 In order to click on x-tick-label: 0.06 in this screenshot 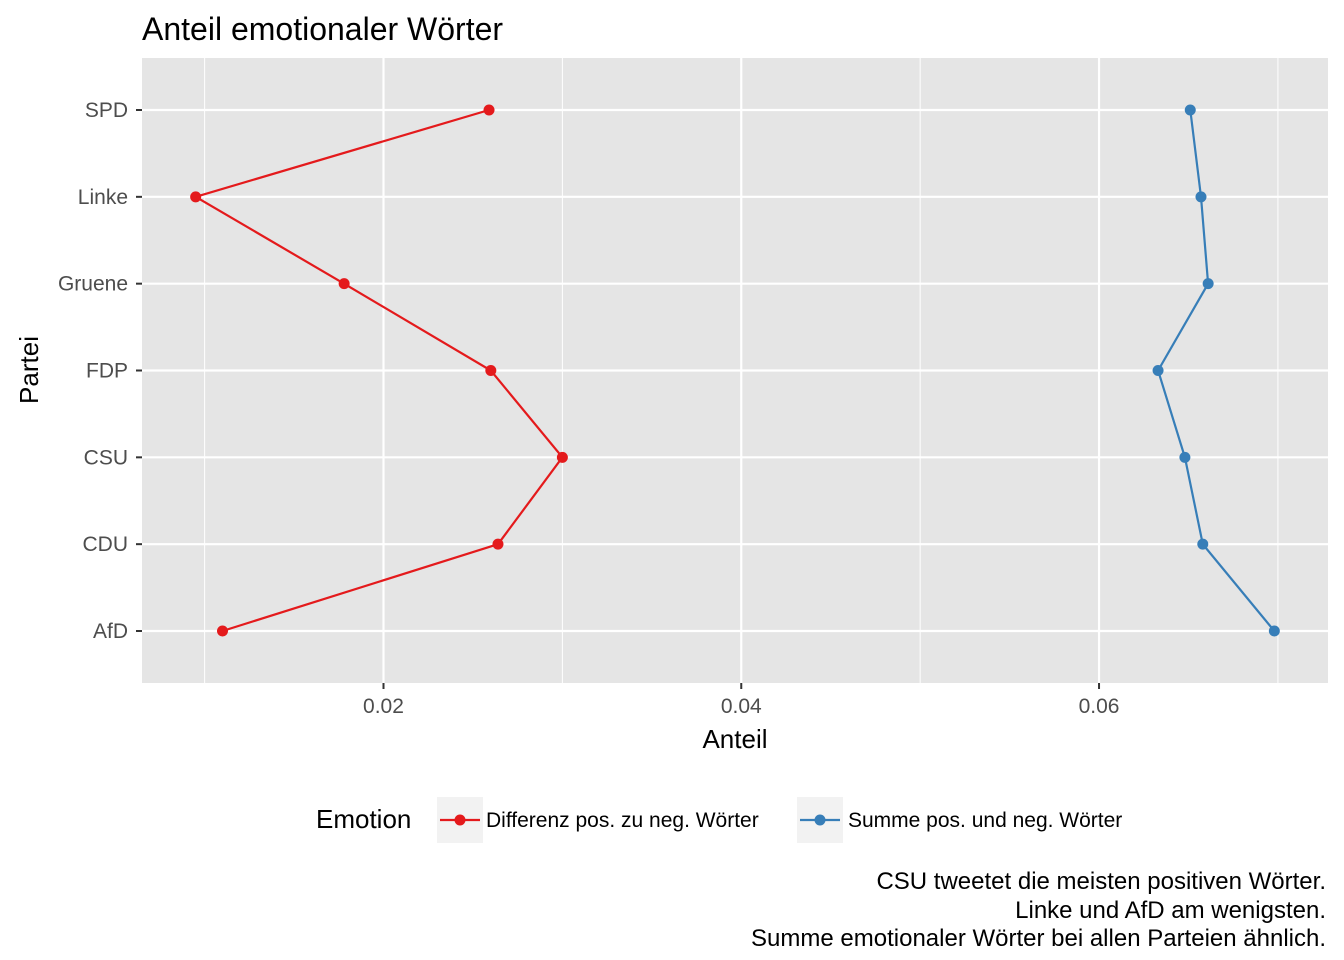, I will do `click(1099, 706)`.